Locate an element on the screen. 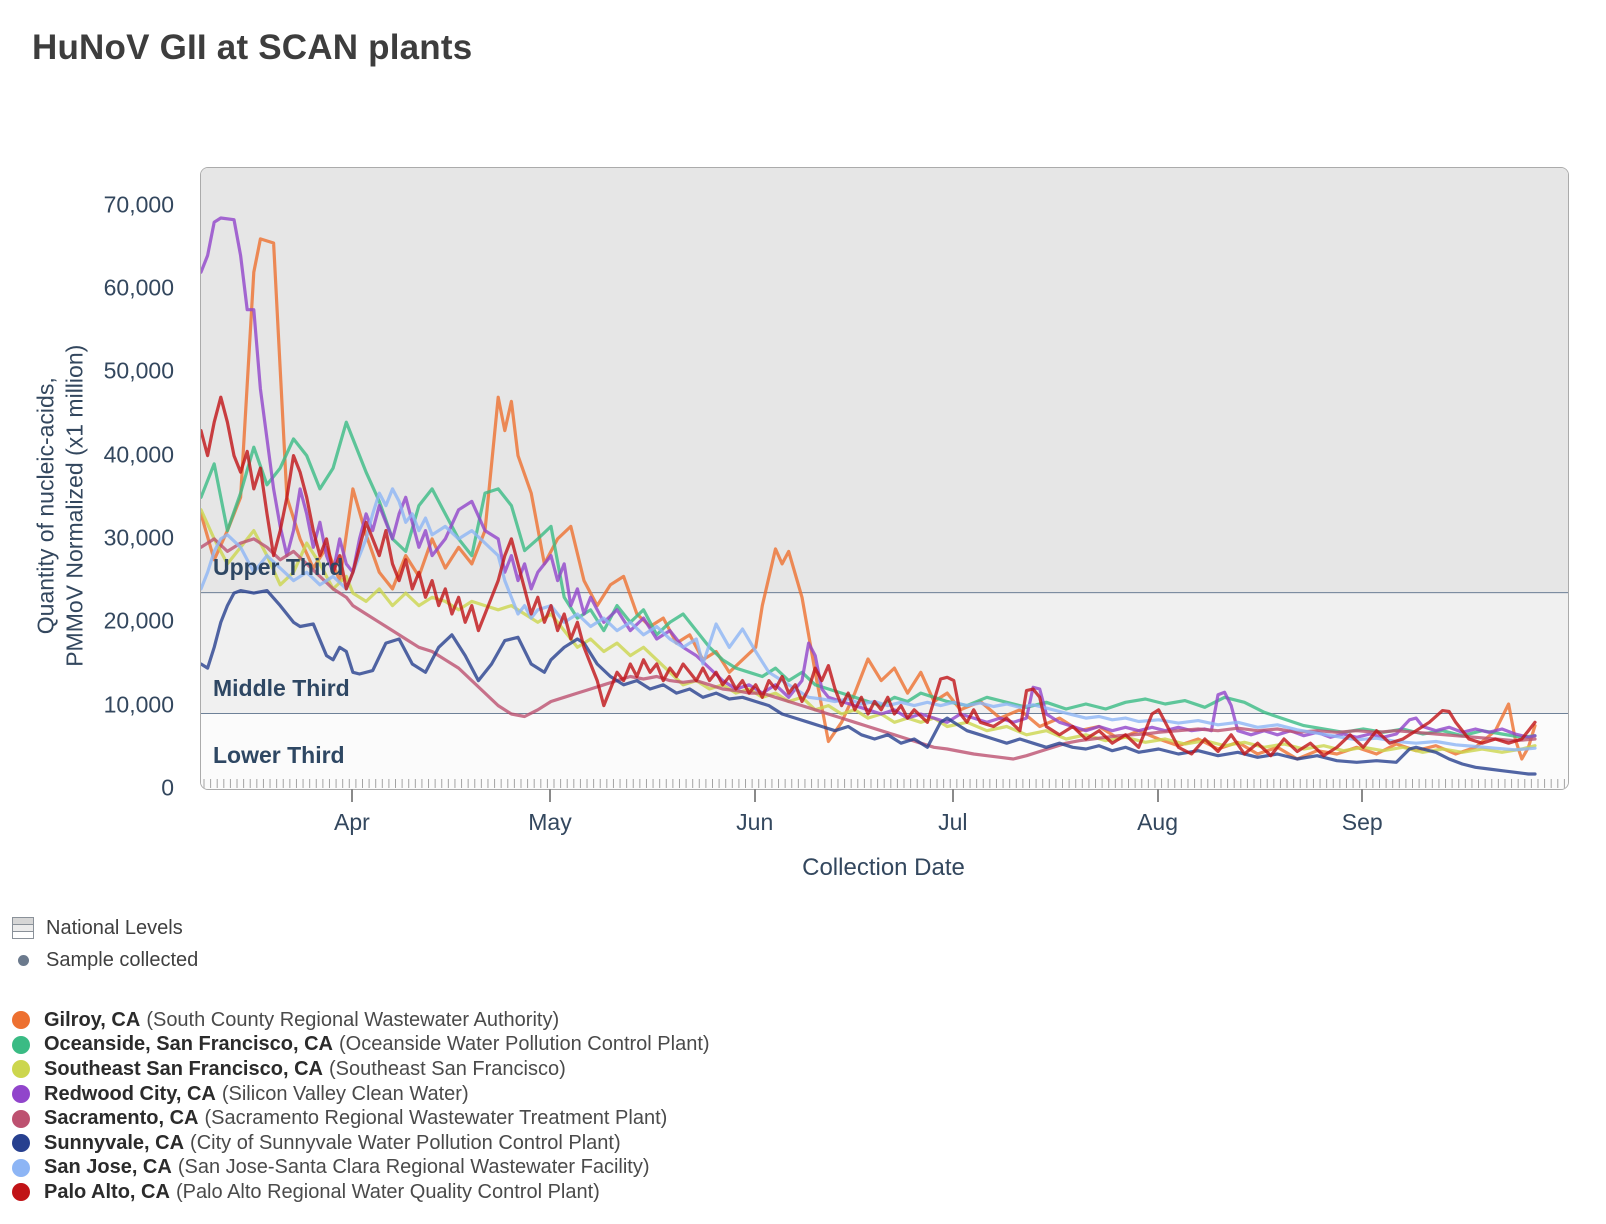  x-tick-label-jun: Jun is located at coordinates (755, 822).